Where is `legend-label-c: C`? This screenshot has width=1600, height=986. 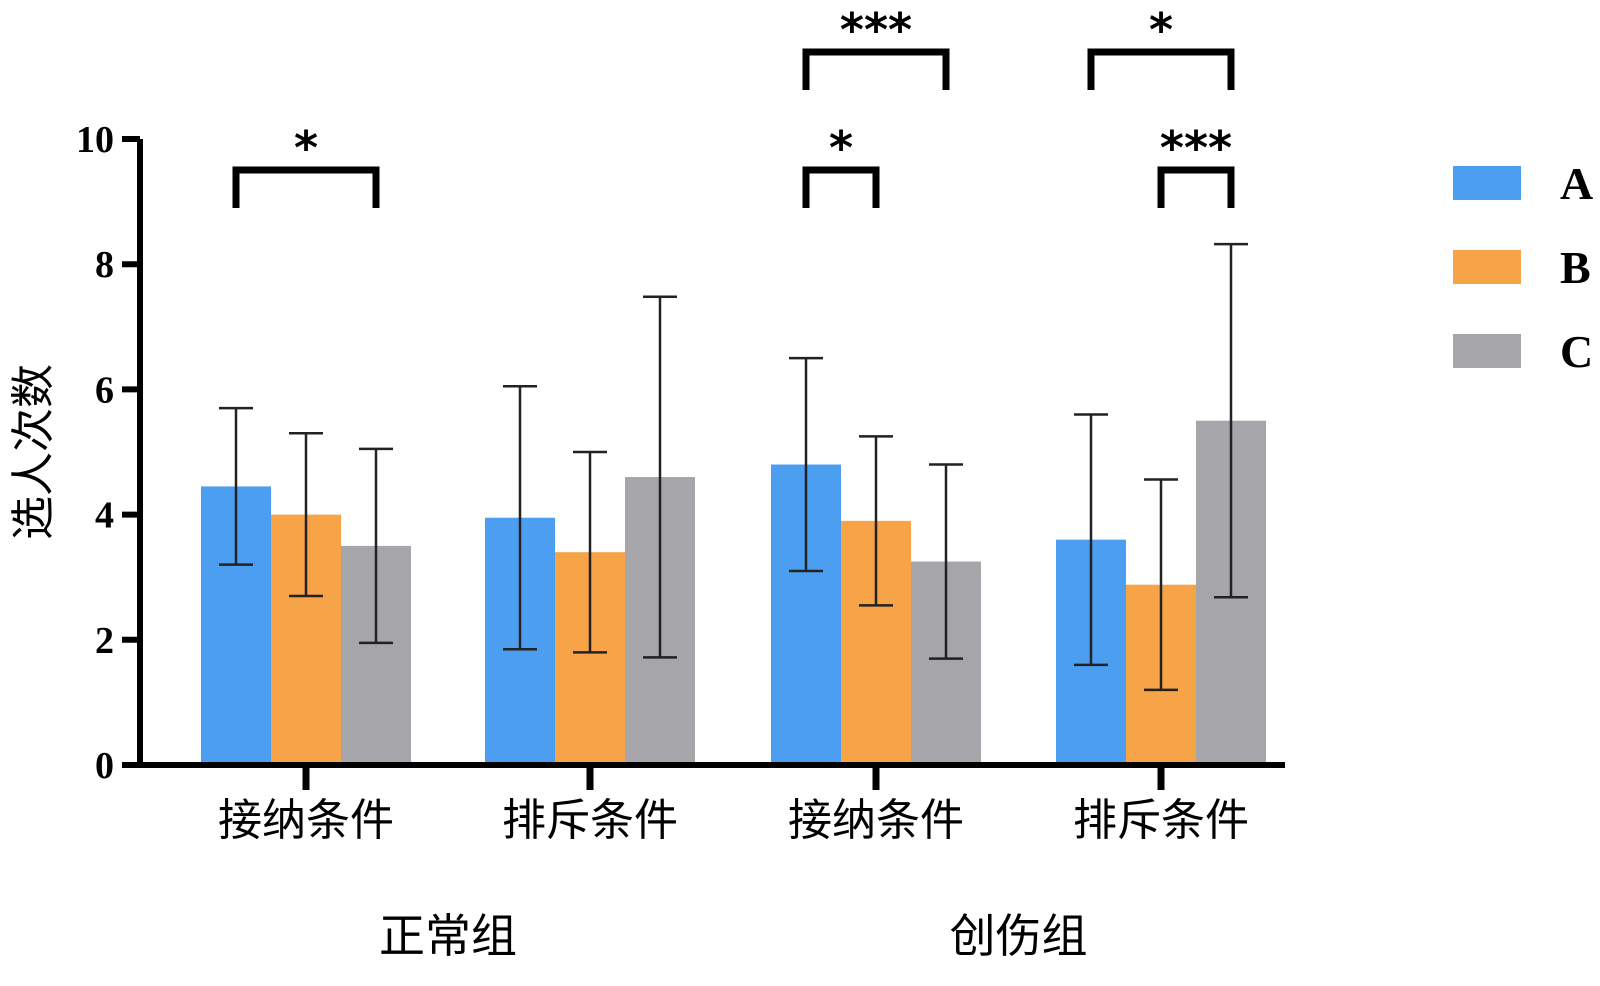
legend-label-c: C is located at coordinates (1576, 351).